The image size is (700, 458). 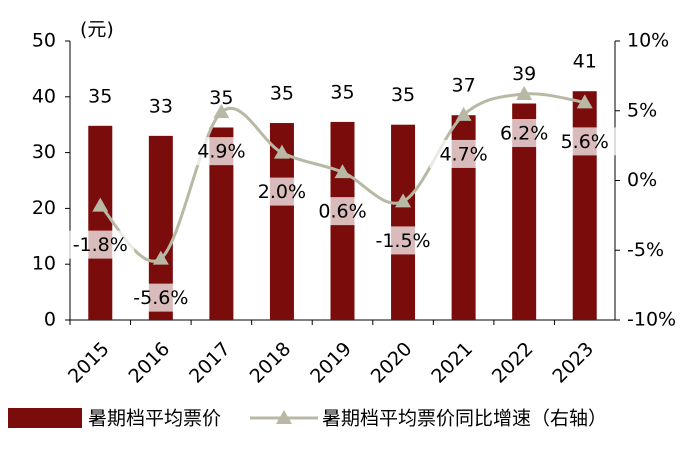 What do you see at coordinates (452, 363) in the screenshot?
I see `x-tick-label: 2021` at bounding box center [452, 363].